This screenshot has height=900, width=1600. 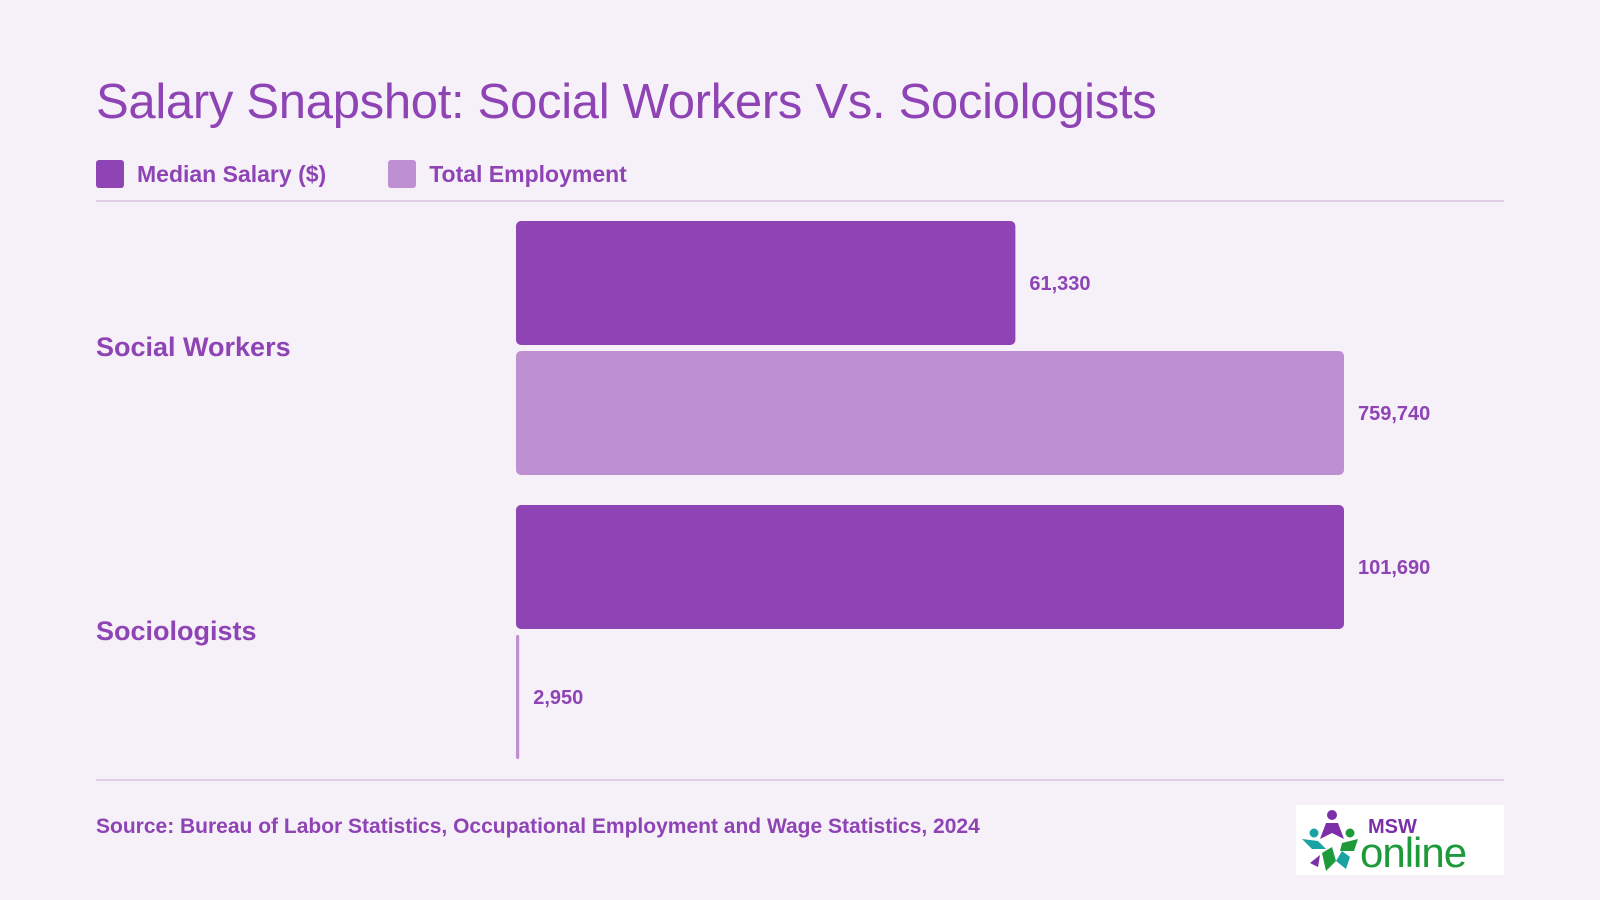 What do you see at coordinates (528, 173) in the screenshot?
I see `legend-label-total-employment: Total Employment` at bounding box center [528, 173].